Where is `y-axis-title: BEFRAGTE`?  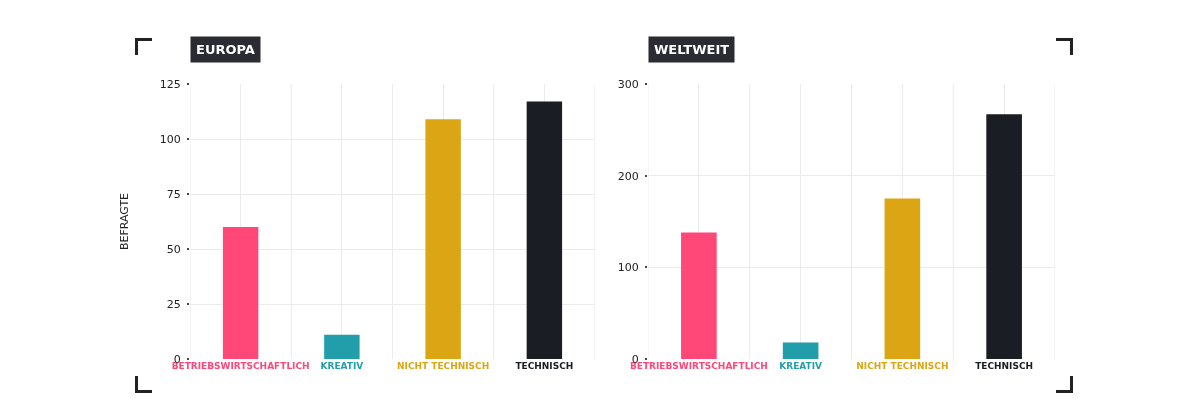
y-axis-title: BEFRAGTE is located at coordinates (125, 221).